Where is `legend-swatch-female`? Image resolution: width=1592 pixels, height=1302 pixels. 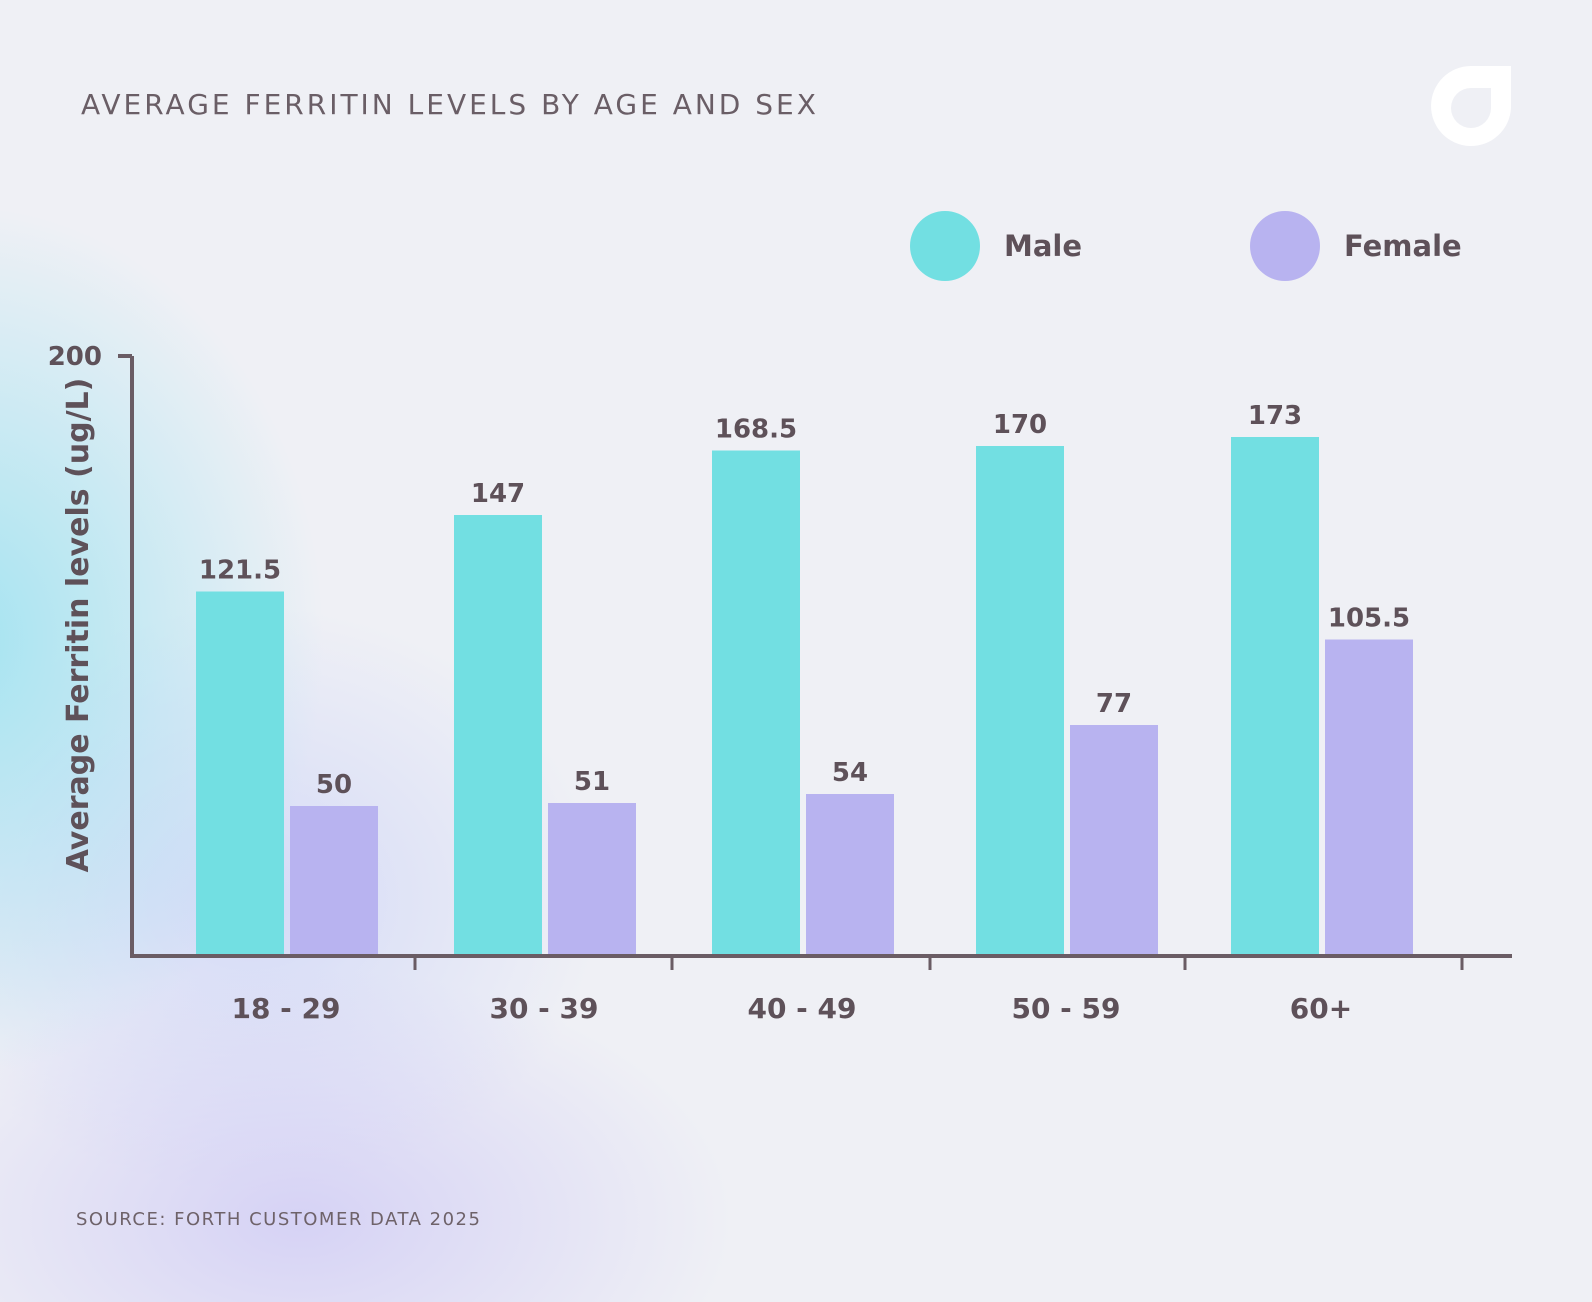
legend-swatch-female is located at coordinates (1285, 246).